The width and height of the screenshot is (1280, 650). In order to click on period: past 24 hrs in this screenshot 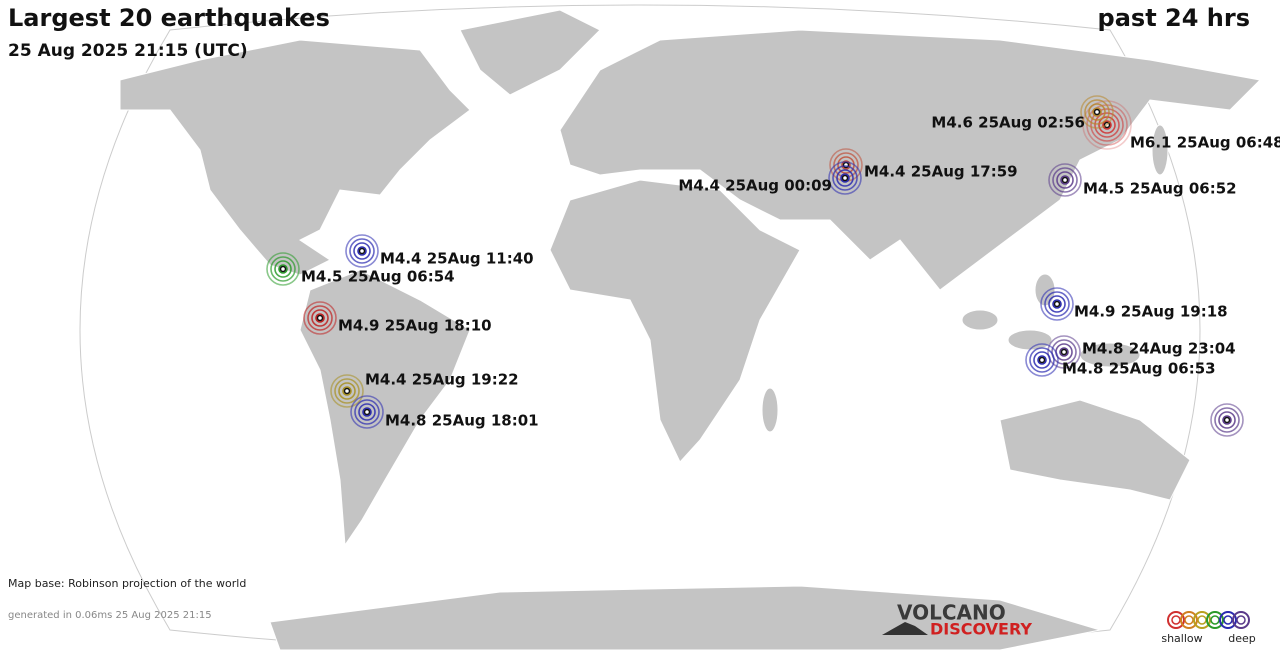, I will do `click(1174, 18)`.